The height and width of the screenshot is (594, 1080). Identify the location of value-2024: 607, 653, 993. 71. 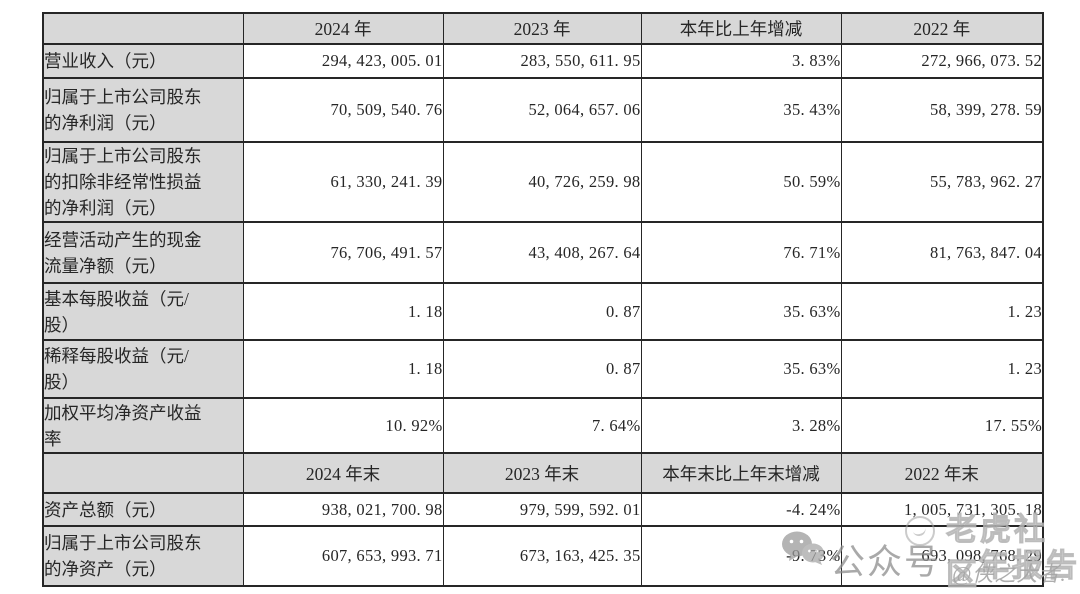
(343, 556).